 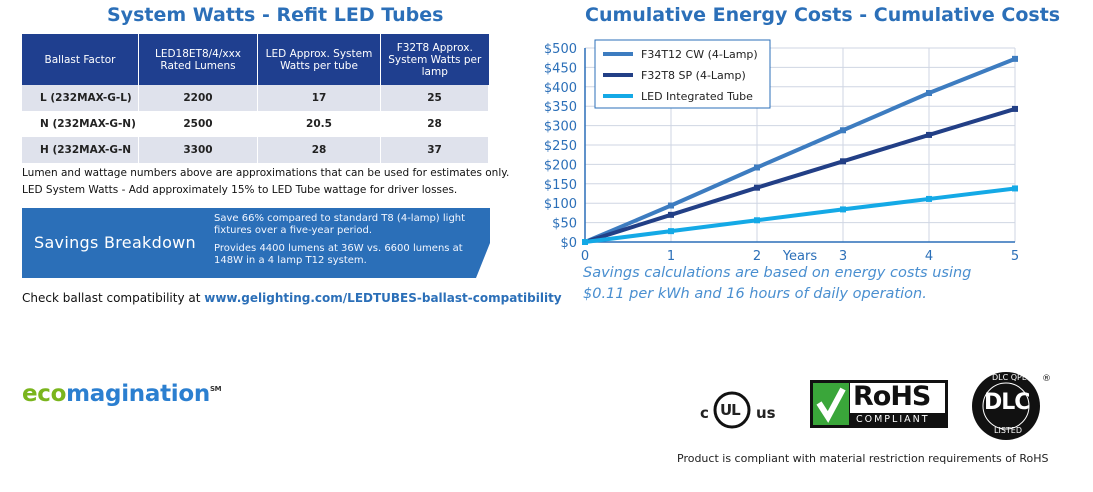 What do you see at coordinates (198, 59) in the screenshot?
I see `table-header: LED18ET8/4/xxx Rated Lumens` at bounding box center [198, 59].